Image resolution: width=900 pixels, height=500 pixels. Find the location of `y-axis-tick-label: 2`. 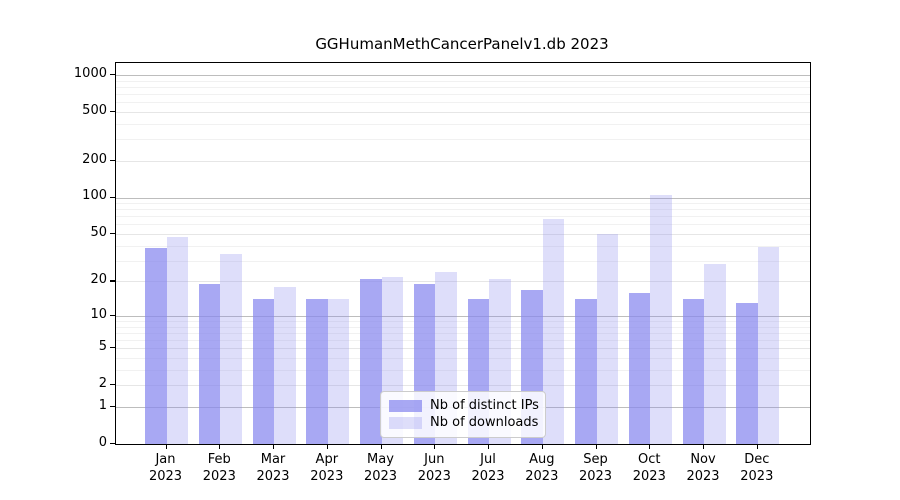

y-axis-tick-label: 2 is located at coordinates (102, 384).